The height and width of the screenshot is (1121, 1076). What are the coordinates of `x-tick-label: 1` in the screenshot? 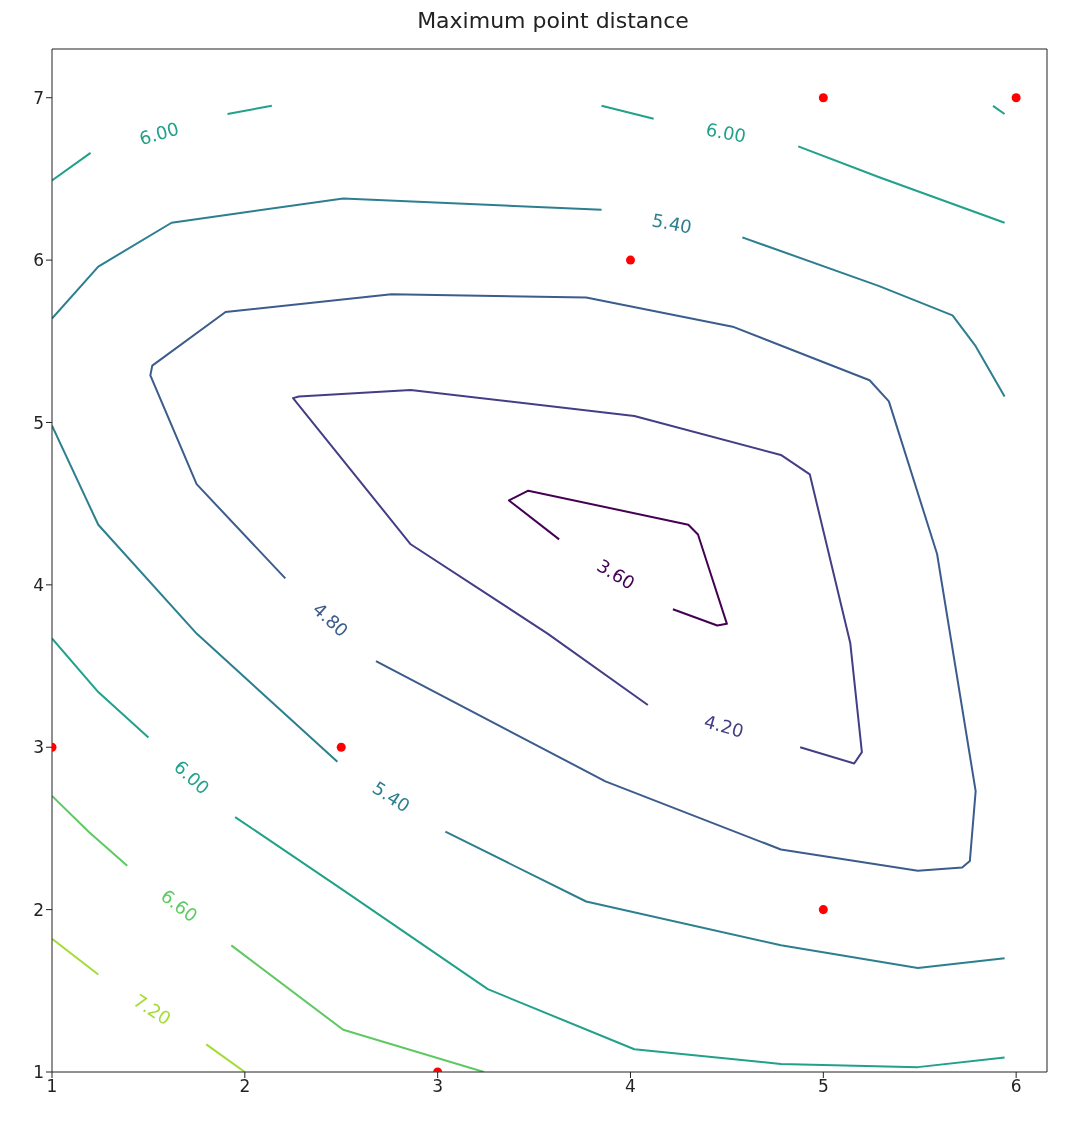 It's located at (52, 1086).